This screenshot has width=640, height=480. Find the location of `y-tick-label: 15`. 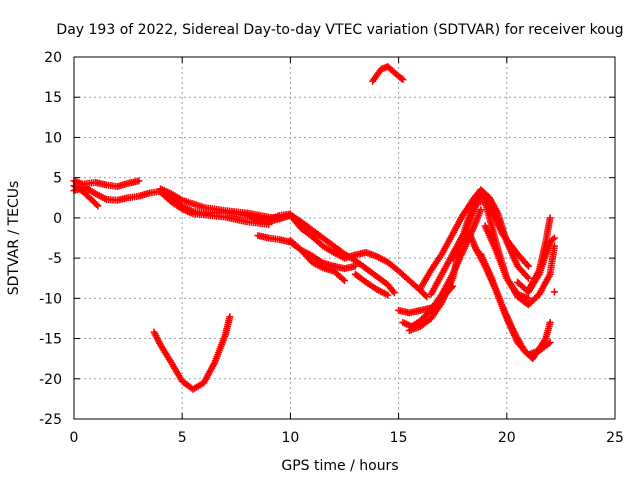

y-tick-label: 15 is located at coordinates (53, 98).